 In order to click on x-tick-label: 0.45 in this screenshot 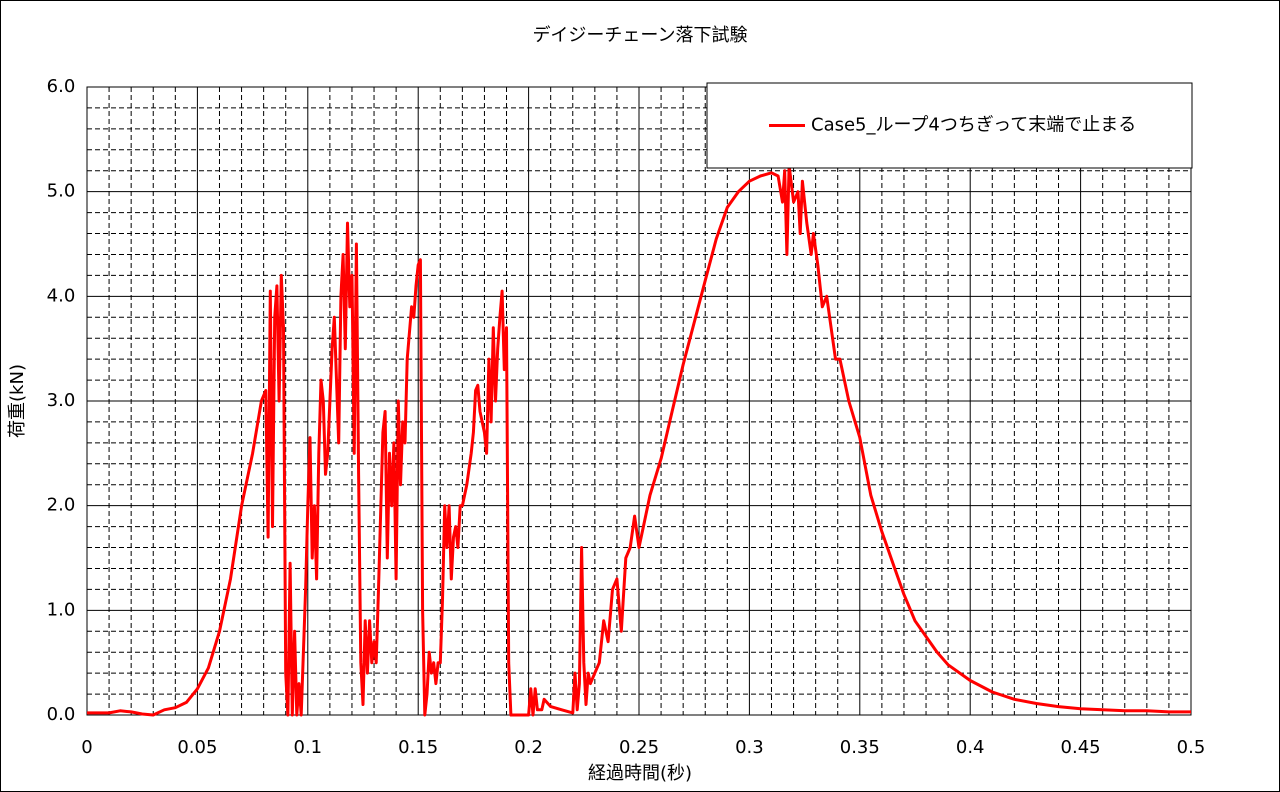, I will do `click(1081, 747)`.